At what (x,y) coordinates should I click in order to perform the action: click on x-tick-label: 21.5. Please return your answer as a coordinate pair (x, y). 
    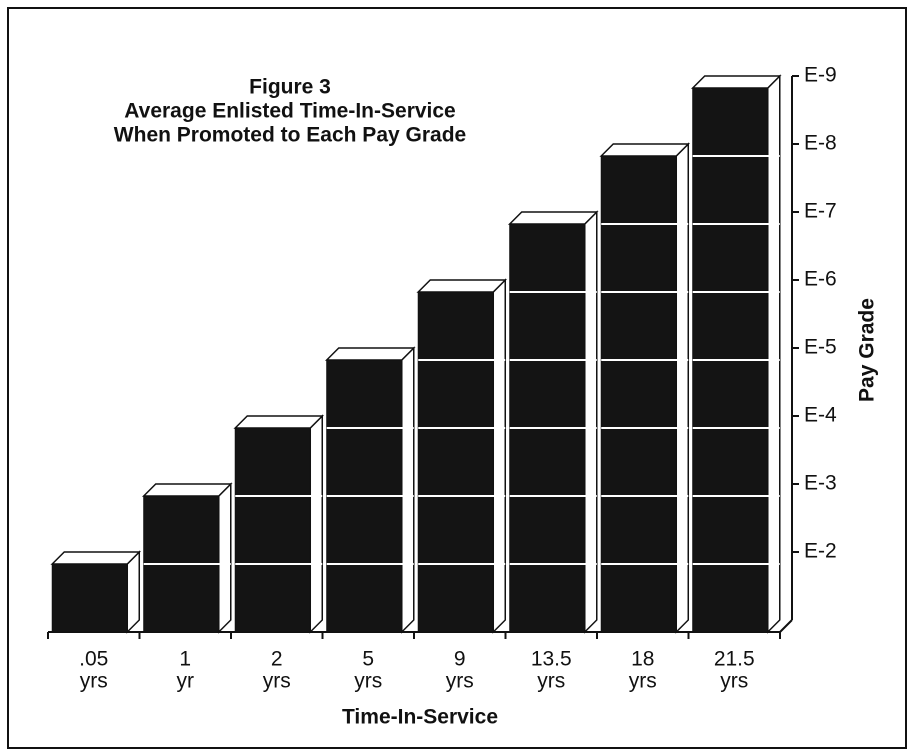
    Looking at the image, I should click on (734, 659).